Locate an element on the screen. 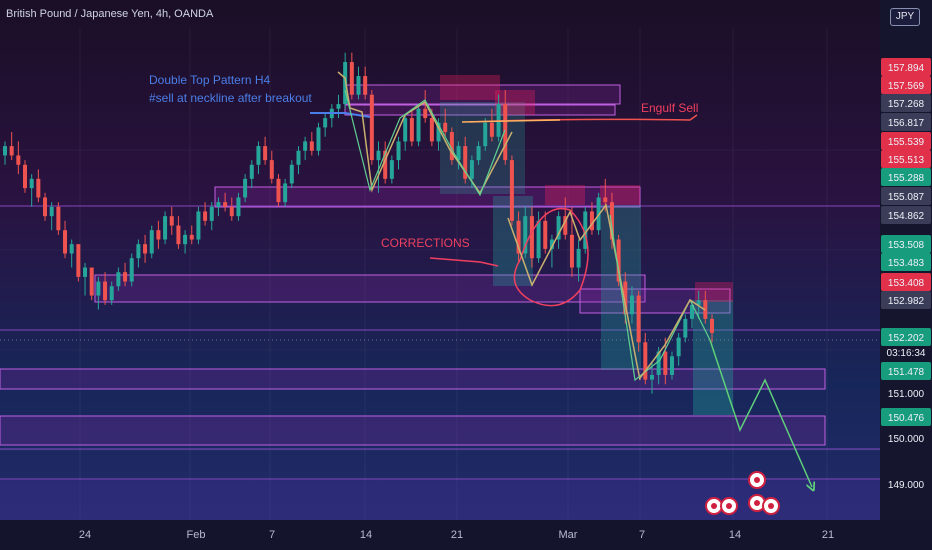  price-label: 152.982 is located at coordinates (906, 301).